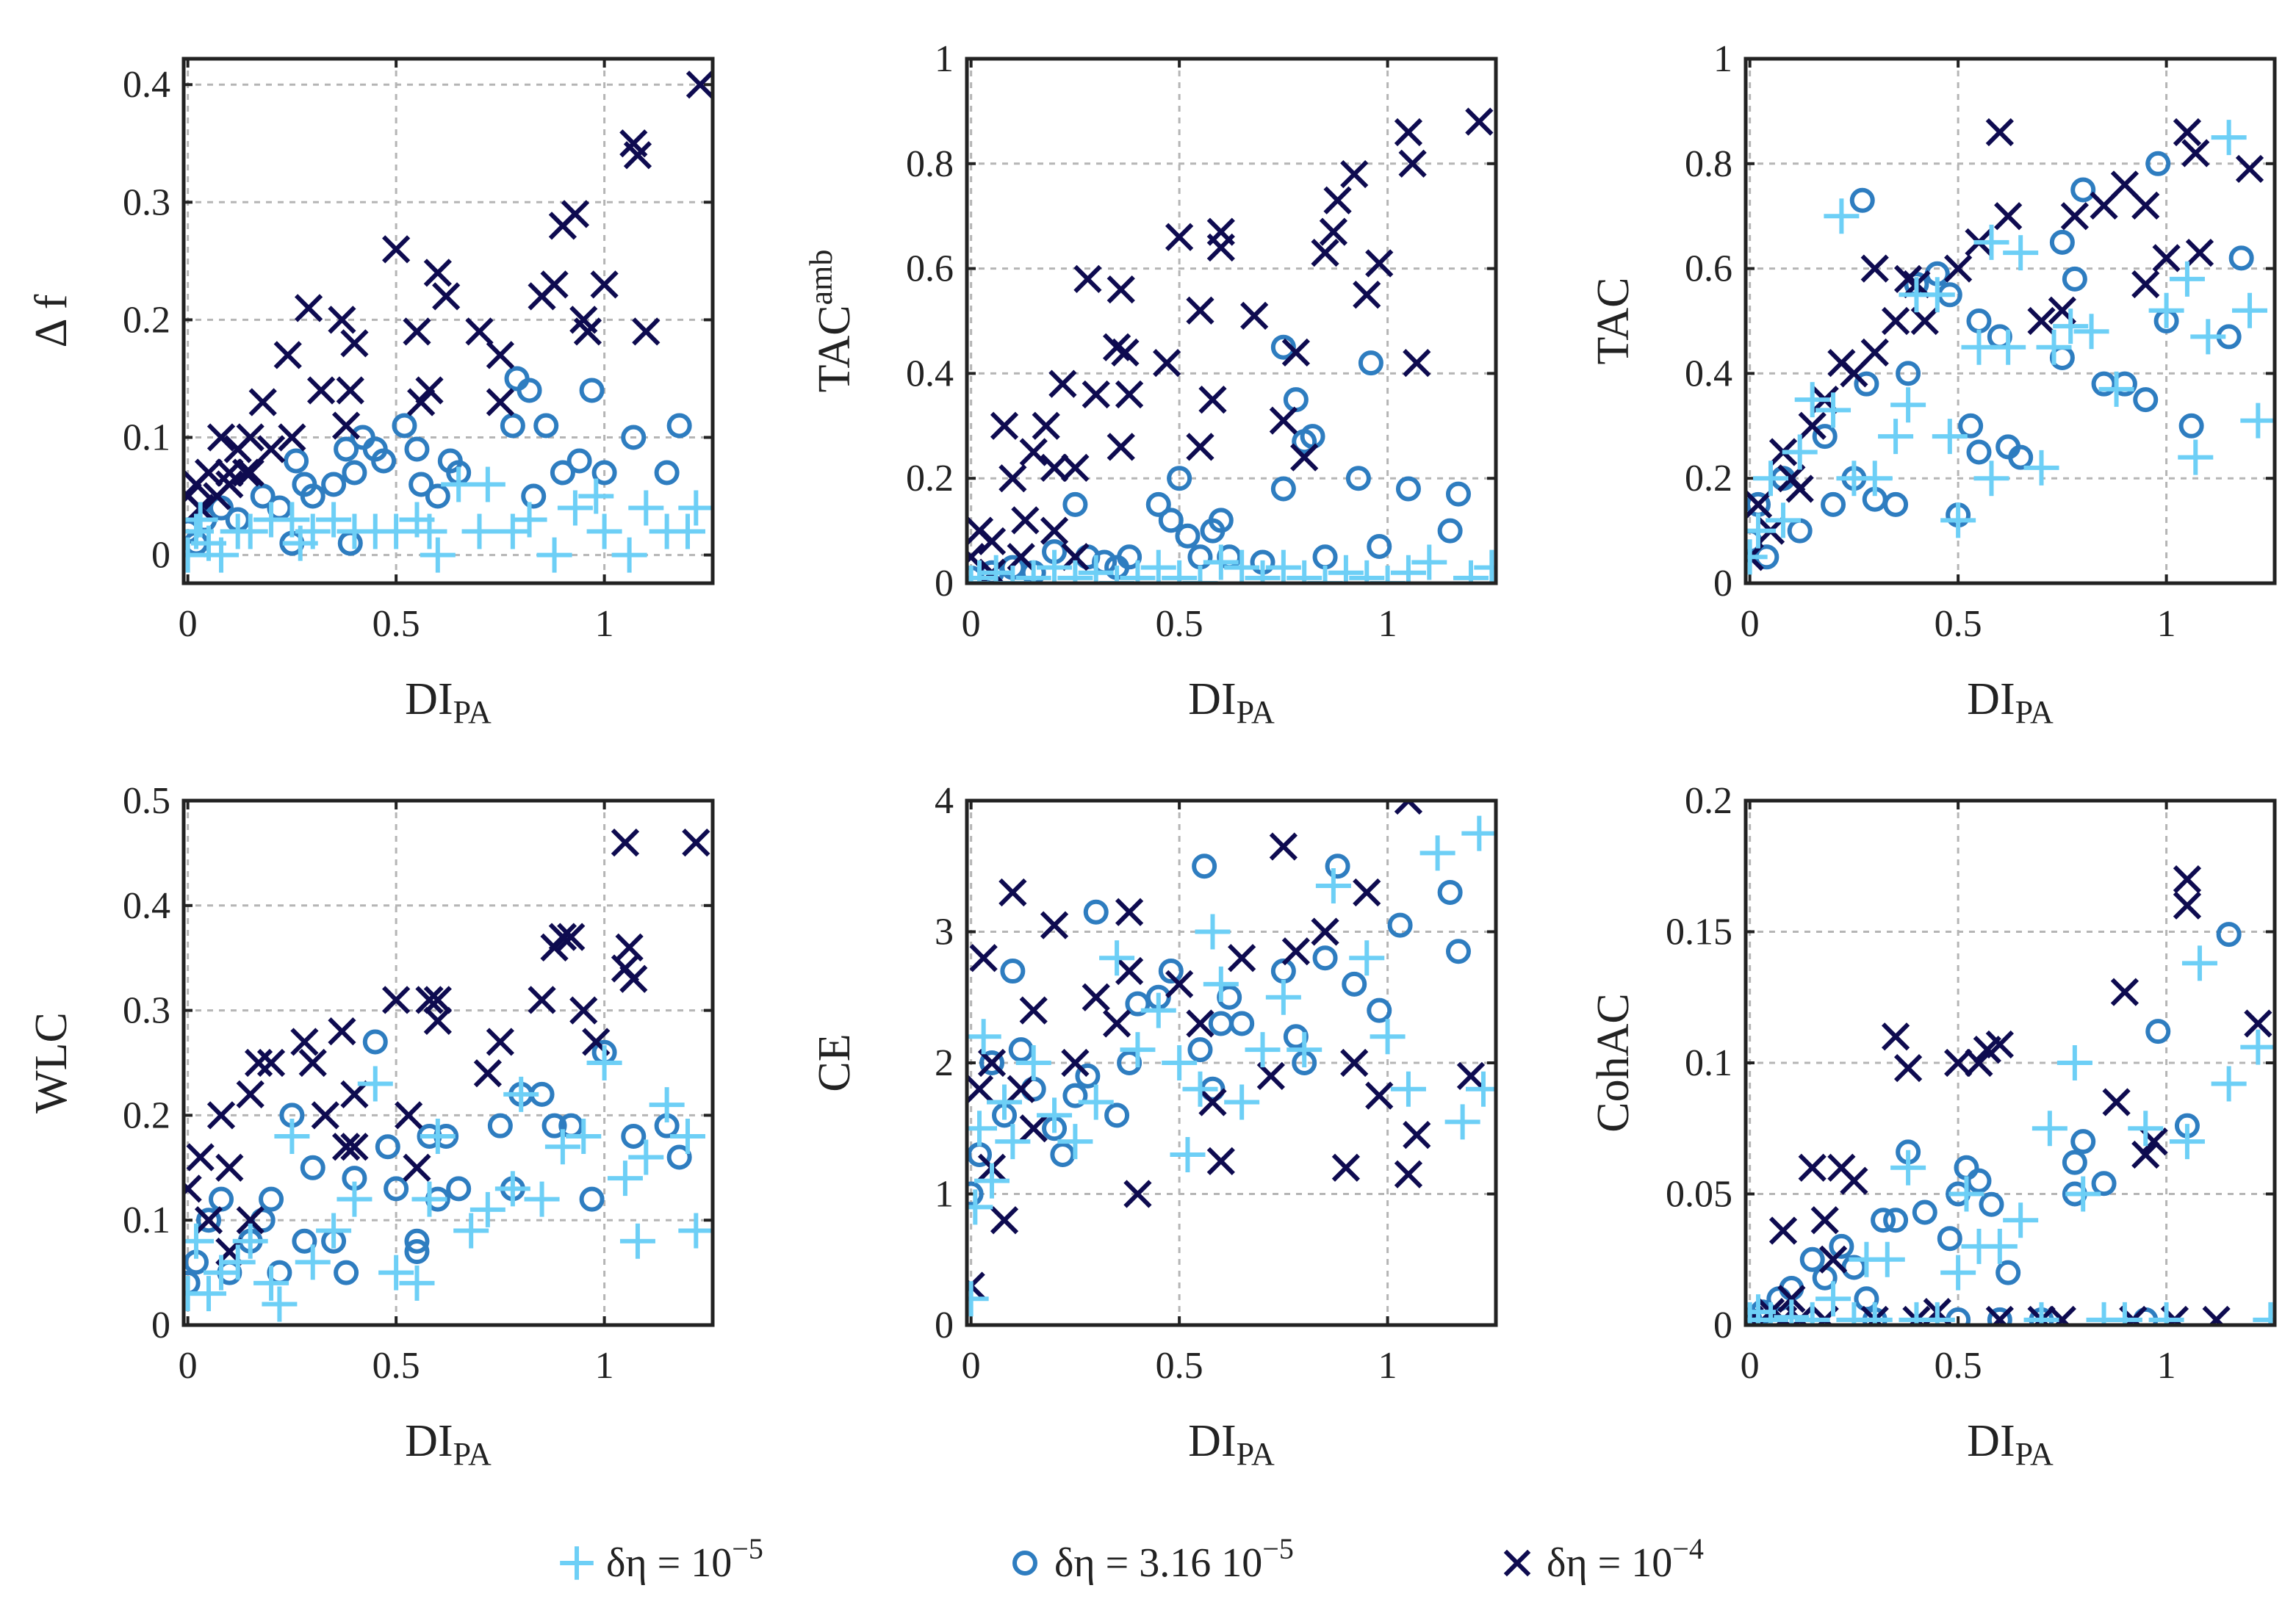 The width and height of the screenshot is (2296, 1613). Describe the element at coordinates (821, 278) in the screenshot. I see `y-axis-label-superscript: amb` at that location.